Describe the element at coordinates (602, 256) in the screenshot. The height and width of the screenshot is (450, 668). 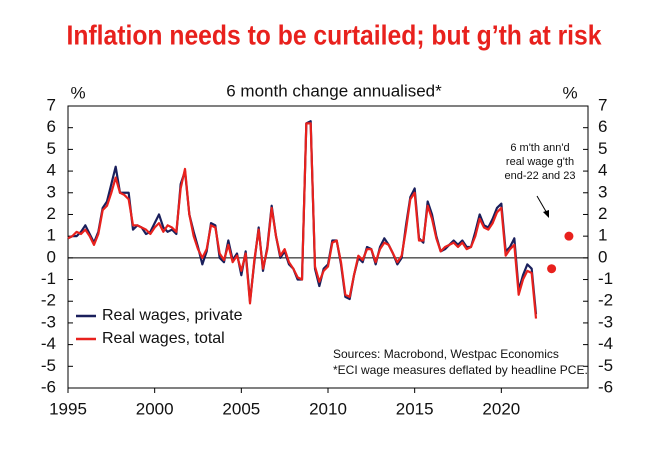
I see `y2-tick-label: 0` at that location.